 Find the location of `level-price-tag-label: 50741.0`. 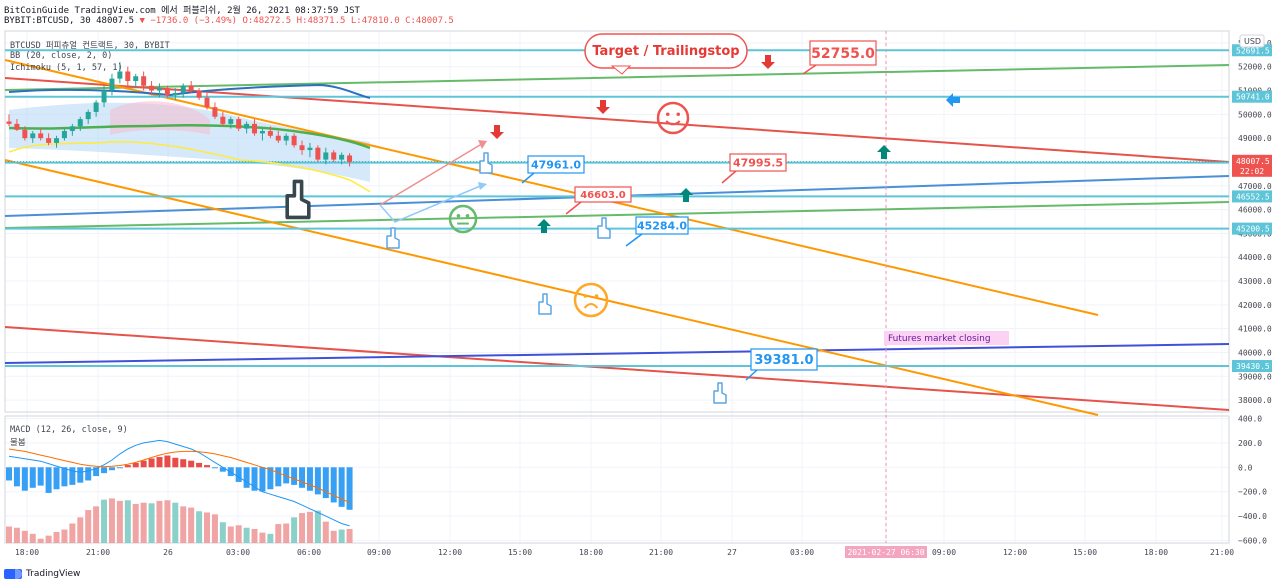

level-price-tag-label: 50741.0 is located at coordinates (1253, 97).